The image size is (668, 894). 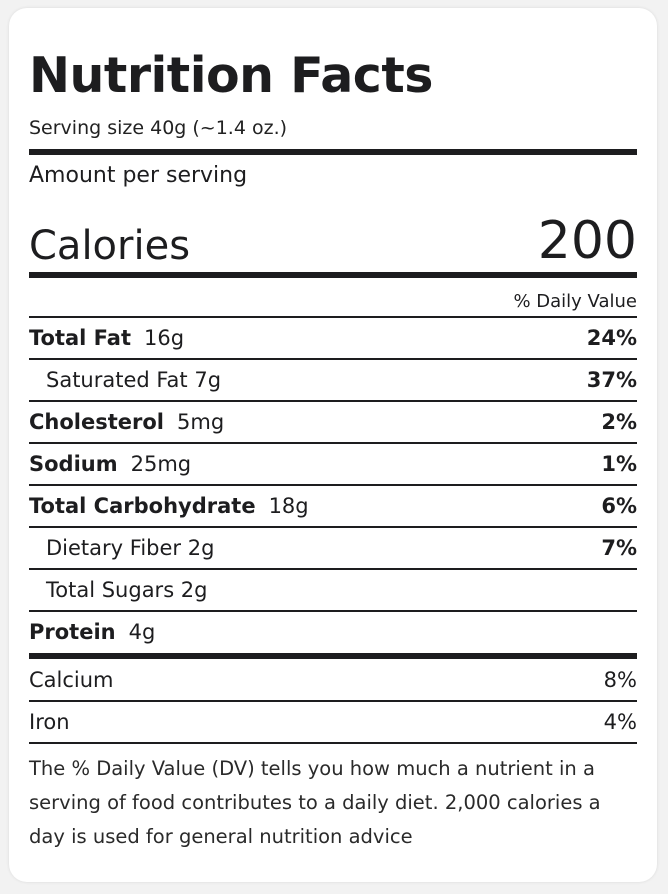 What do you see at coordinates (333, 506) in the screenshot?
I see `nutrient-row-total-carbohydrate: Total Carbohydrate 18g 6%` at bounding box center [333, 506].